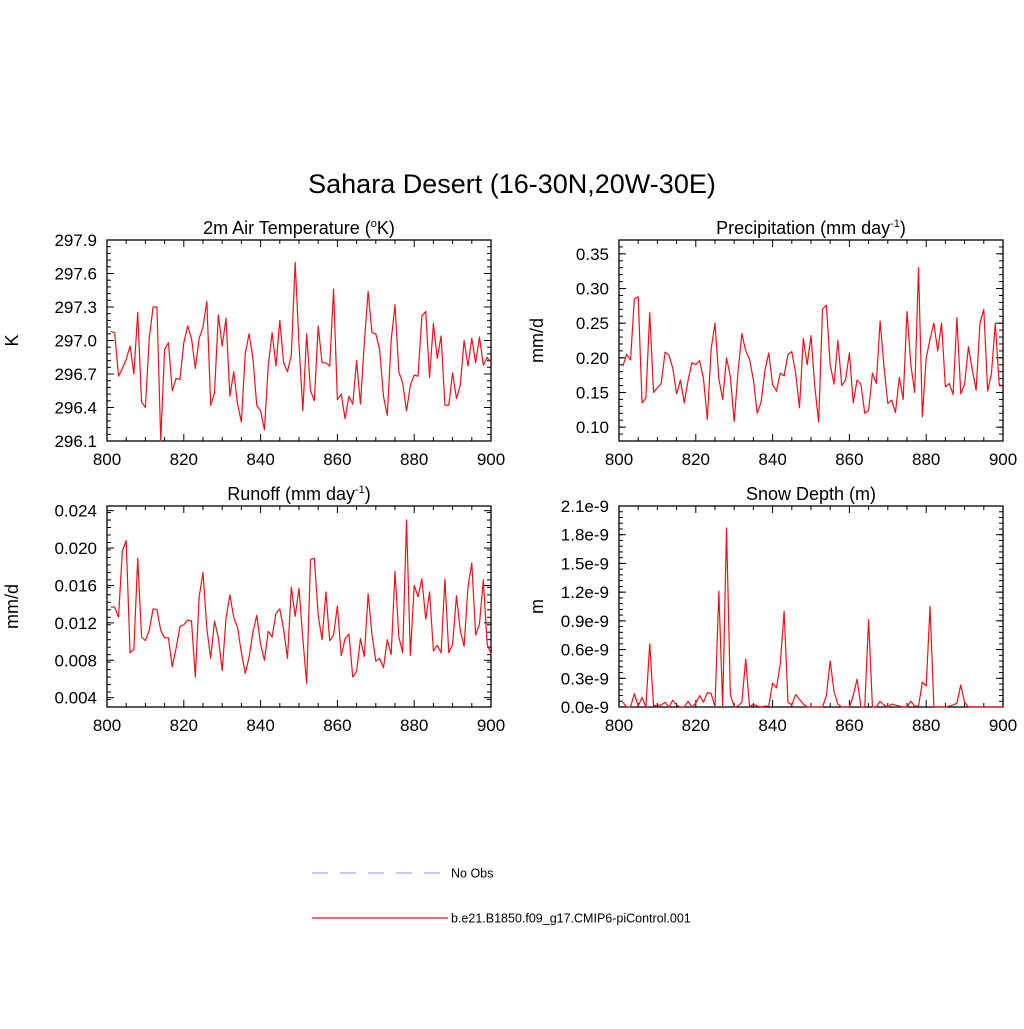  Describe the element at coordinates (75, 374) in the screenshot. I see `y-tick-label: 296.7` at that location.